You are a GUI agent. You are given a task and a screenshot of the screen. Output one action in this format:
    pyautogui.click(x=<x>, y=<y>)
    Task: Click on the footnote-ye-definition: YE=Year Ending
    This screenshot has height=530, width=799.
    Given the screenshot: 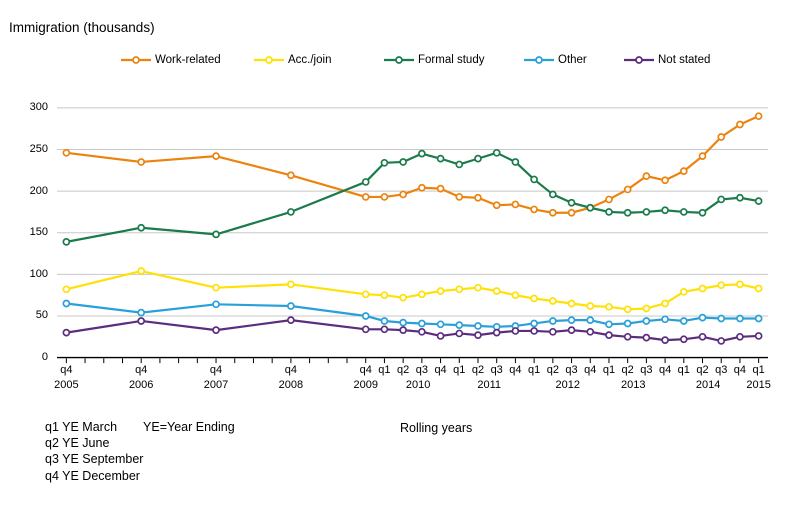 What is the action you would take?
    pyautogui.click(x=189, y=427)
    